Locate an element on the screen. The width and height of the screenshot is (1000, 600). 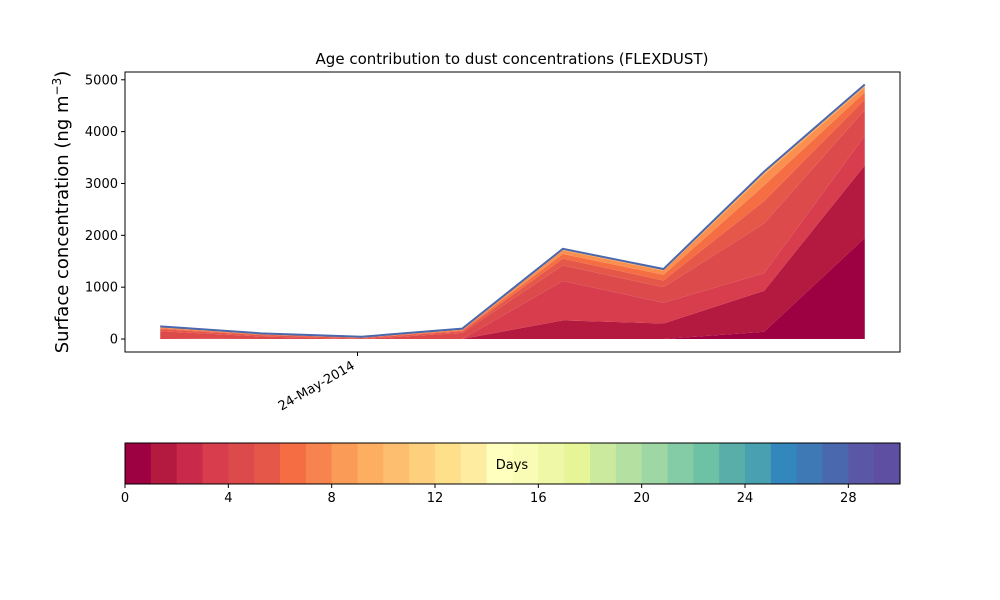
y-axis-ticks: 0 1000 2000 3000 4000 5000 is located at coordinates (105, 210).